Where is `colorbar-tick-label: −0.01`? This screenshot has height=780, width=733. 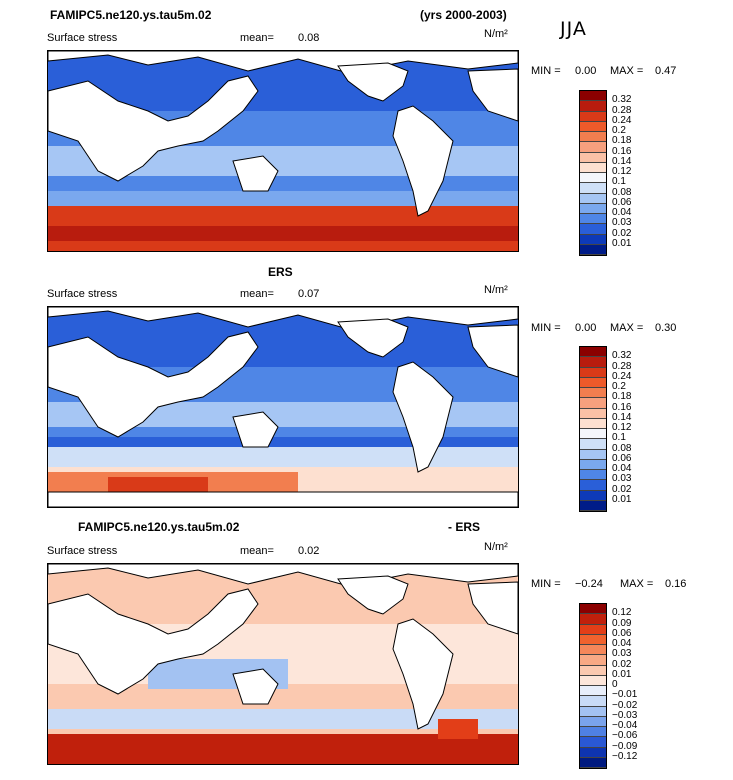 colorbar-tick-label: −0.01 is located at coordinates (625, 695).